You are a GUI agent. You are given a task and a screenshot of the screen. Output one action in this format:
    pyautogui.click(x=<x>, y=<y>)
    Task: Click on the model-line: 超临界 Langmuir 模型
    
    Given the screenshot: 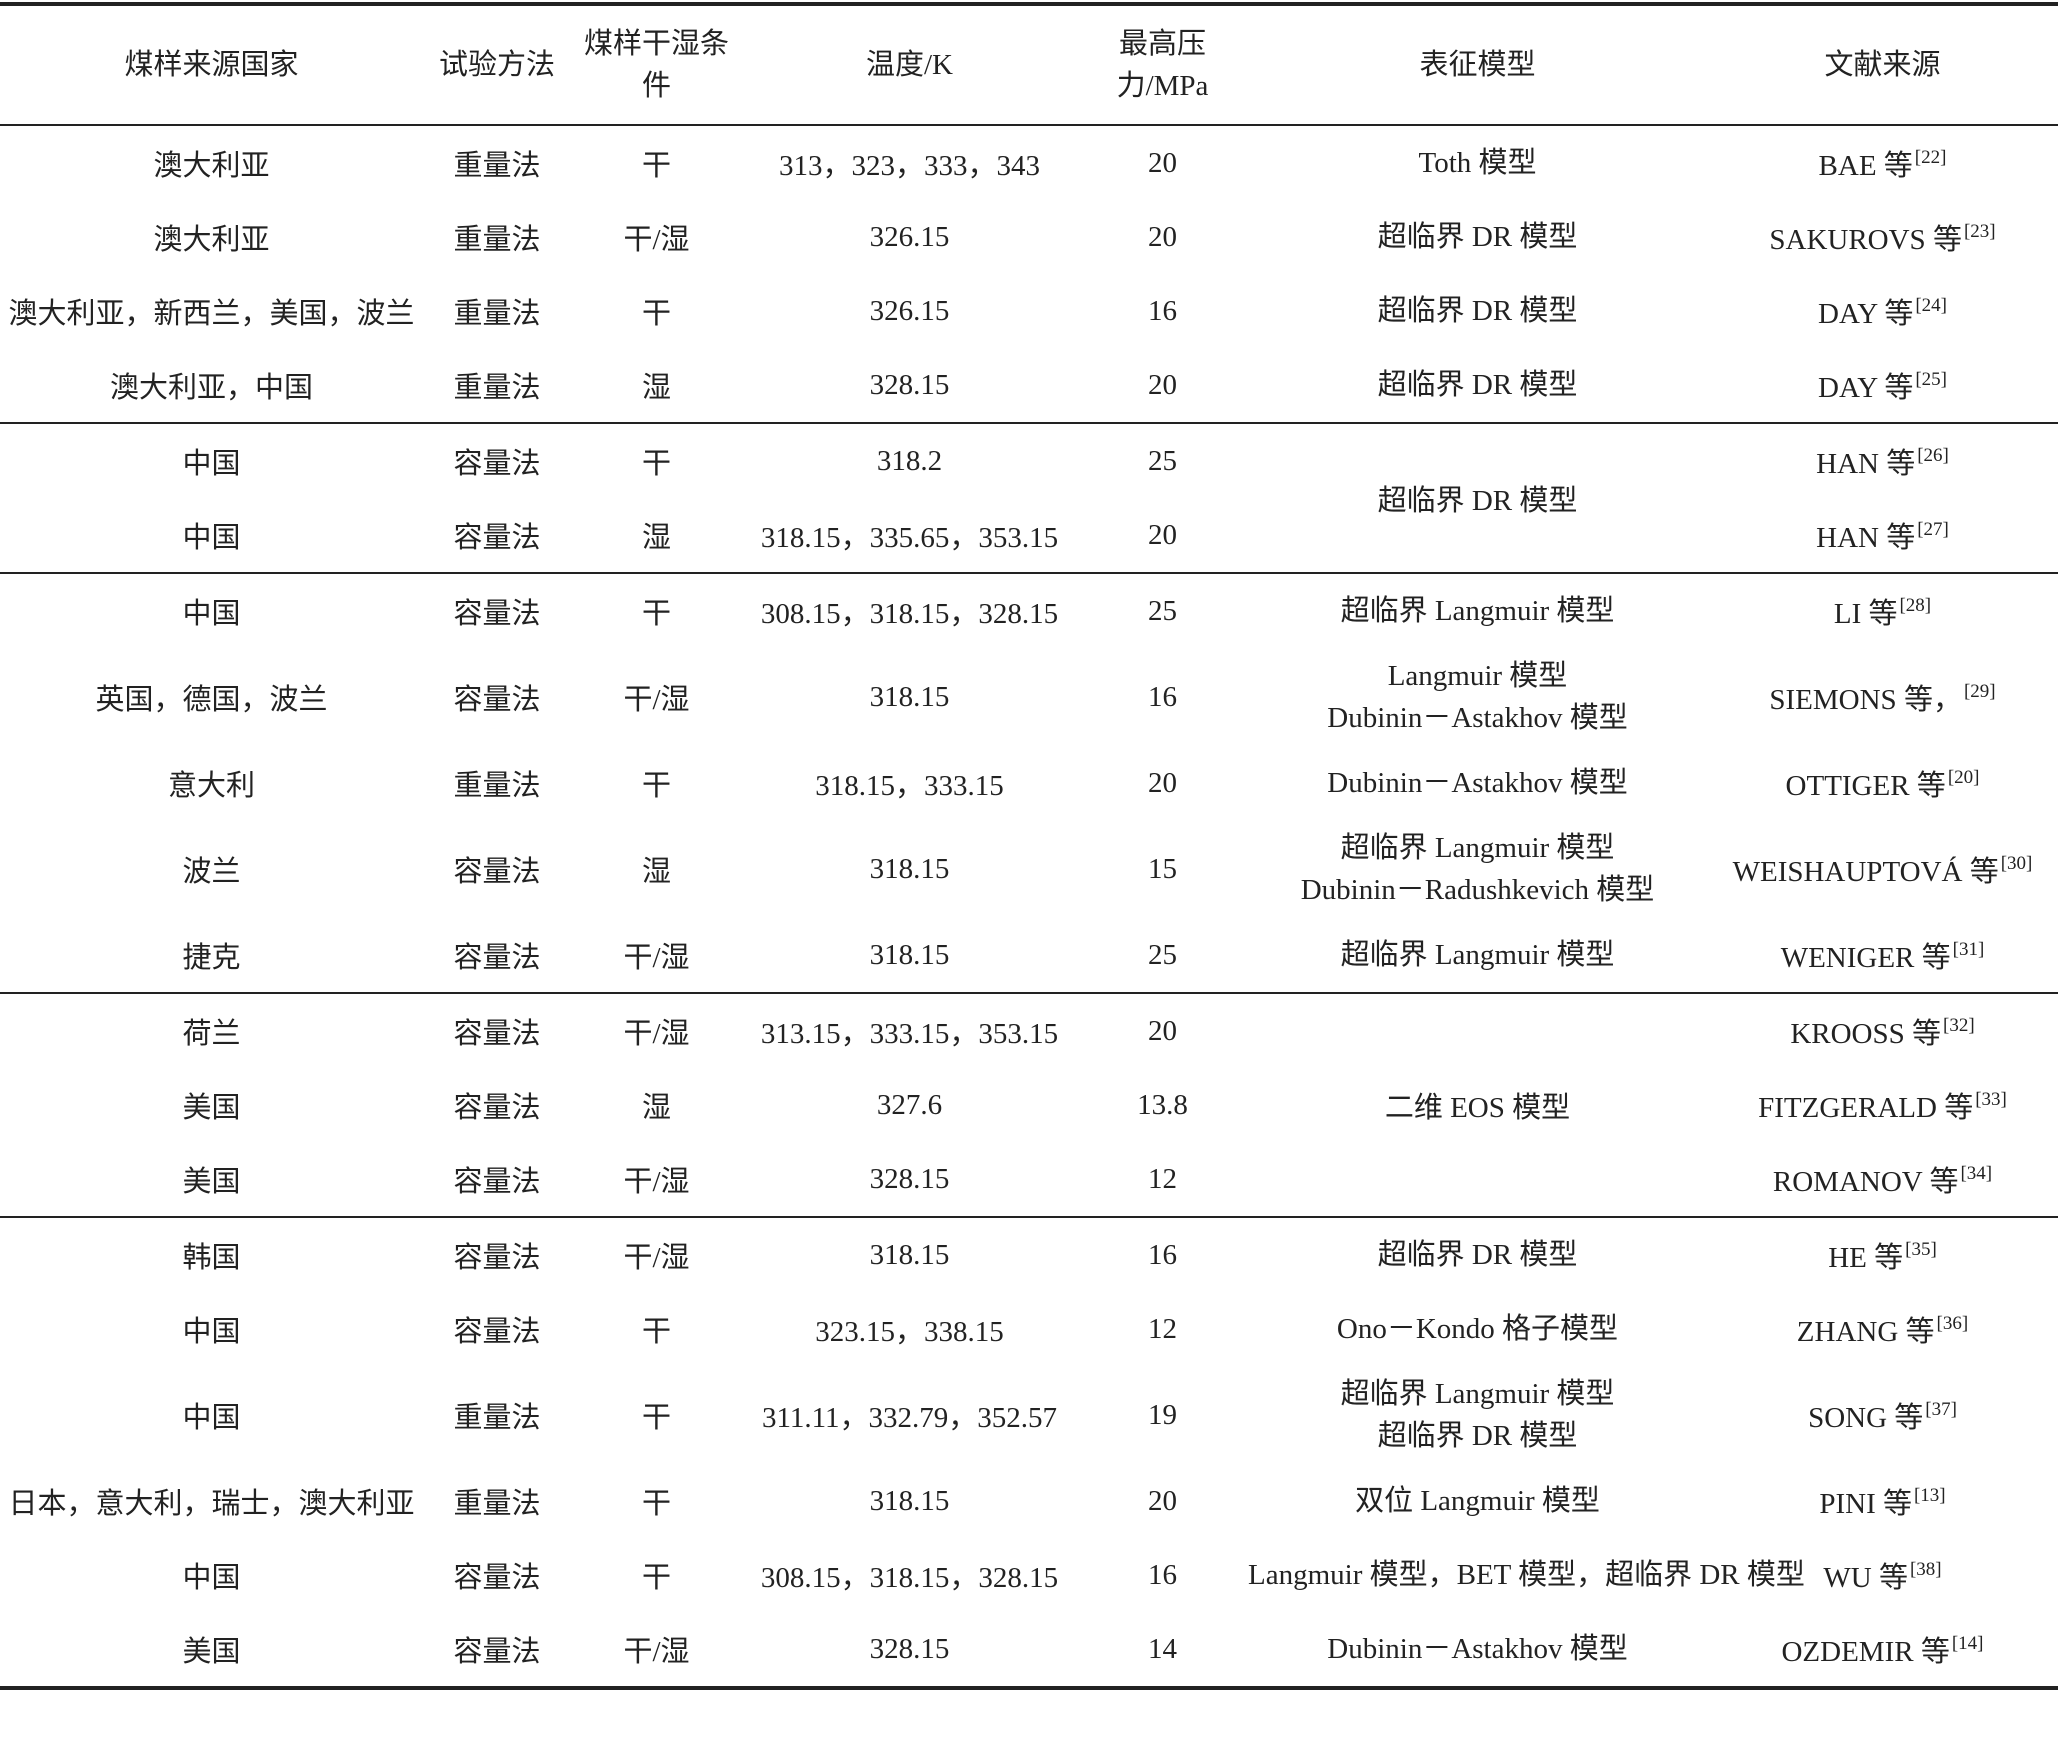 What is the action you would take?
    pyautogui.click(x=1477, y=610)
    